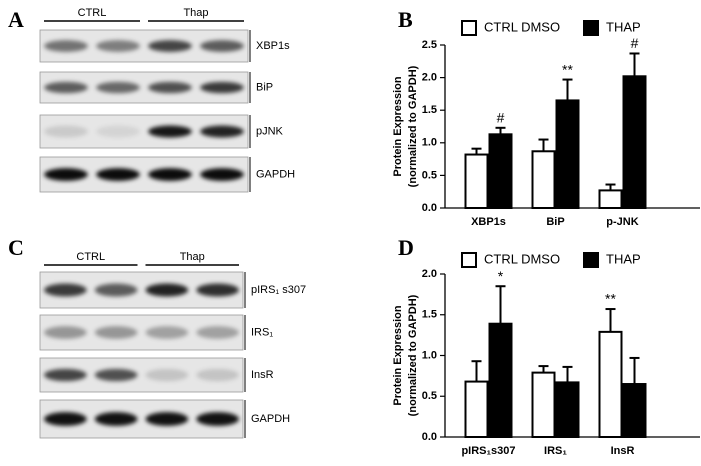 The height and width of the screenshot is (466, 701). I want to click on x-tick-label: pIRS₁s307, so click(488, 451).